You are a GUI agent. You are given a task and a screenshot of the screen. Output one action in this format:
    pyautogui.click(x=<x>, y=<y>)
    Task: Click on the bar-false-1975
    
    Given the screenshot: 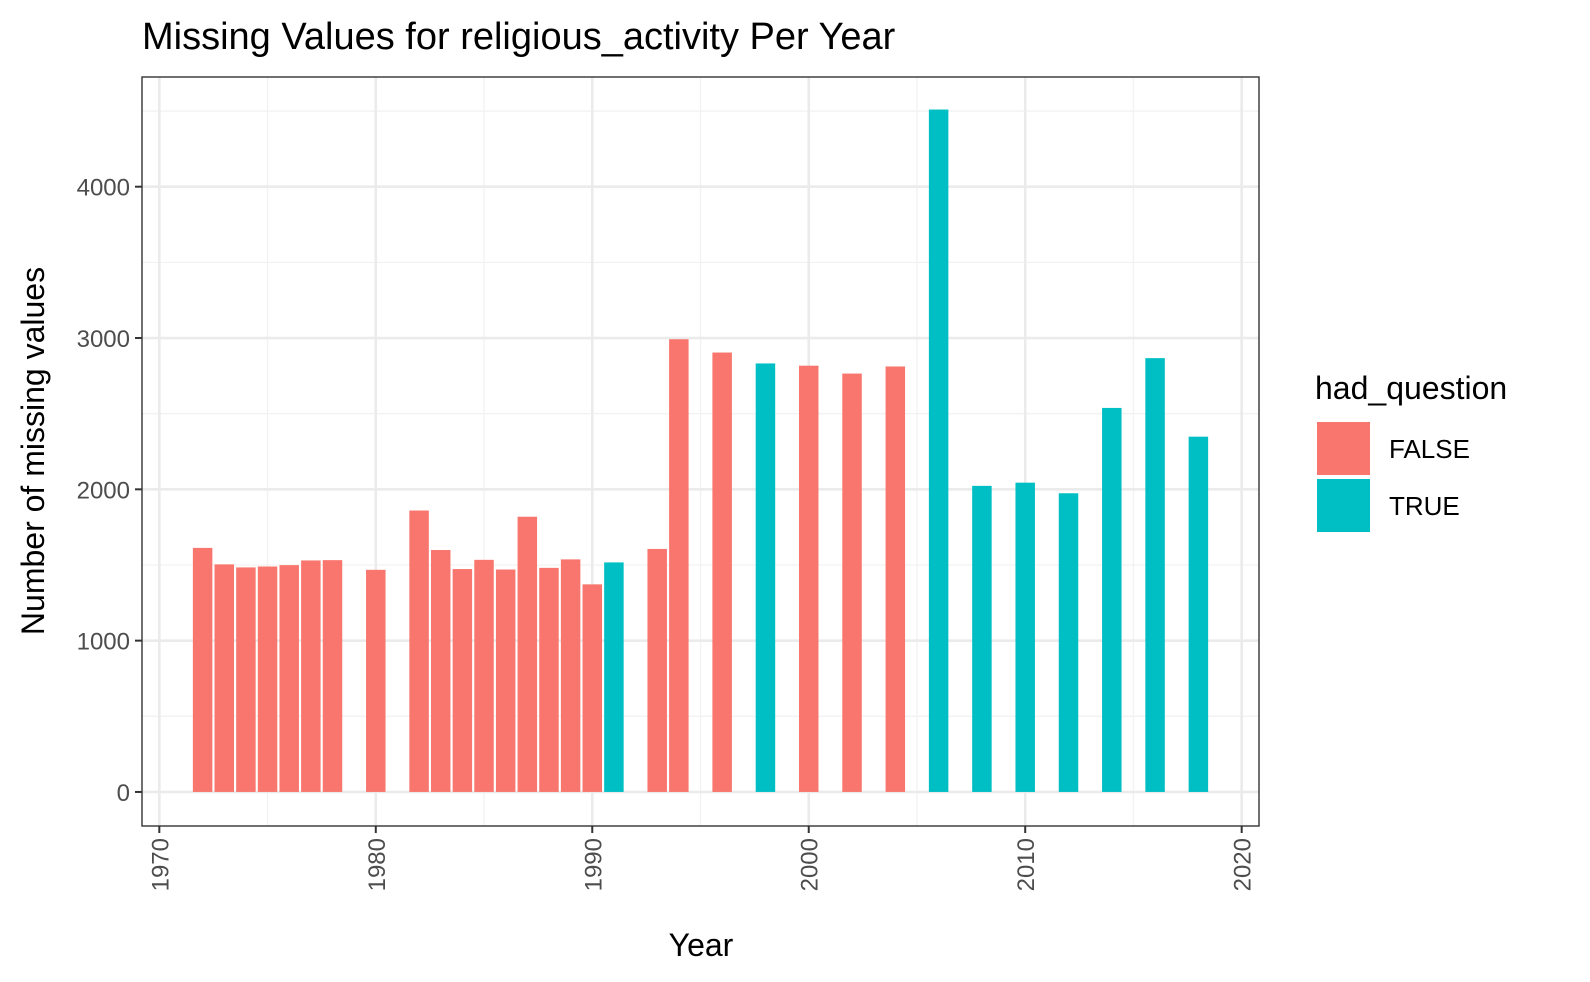 What is the action you would take?
    pyautogui.click(x=267, y=679)
    